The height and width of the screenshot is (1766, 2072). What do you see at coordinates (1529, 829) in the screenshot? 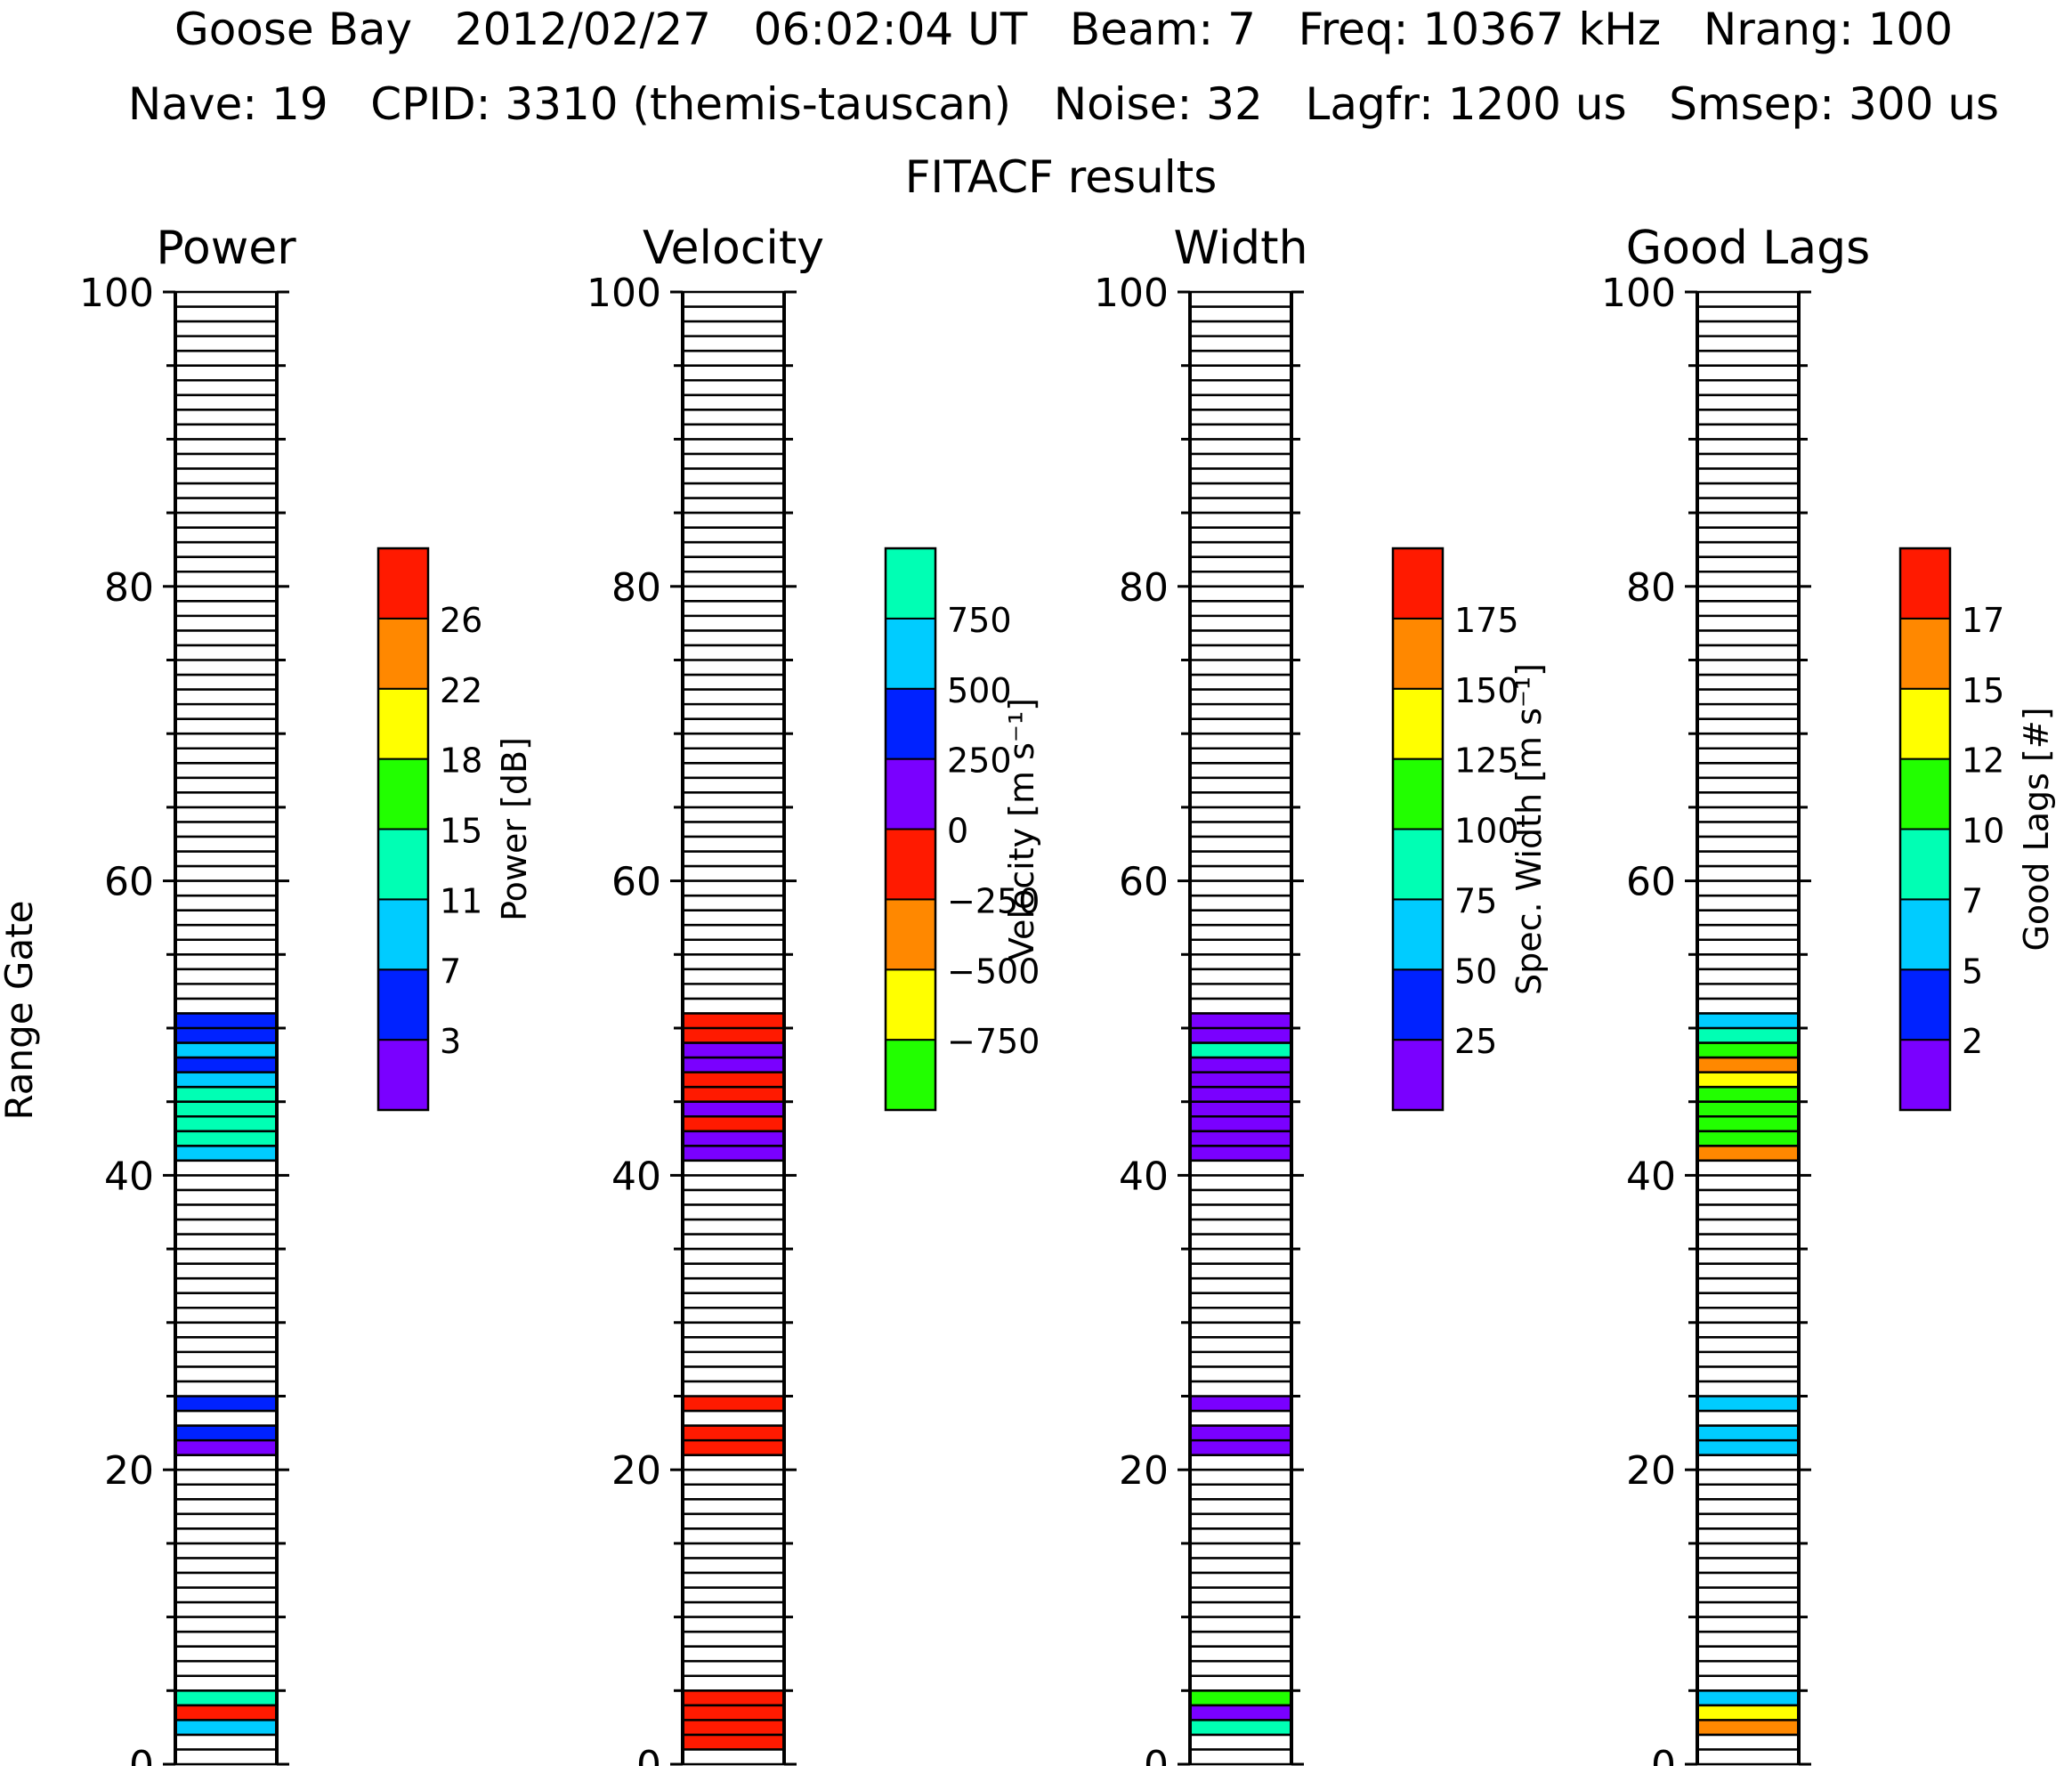
I see `colorbar-label: Spec. Width [m s⁻¹]` at bounding box center [1529, 829].